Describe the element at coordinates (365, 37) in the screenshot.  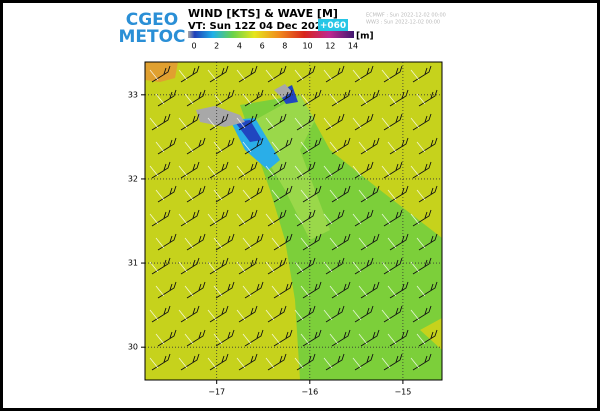
I see `colorbar-unit: [m]` at that location.